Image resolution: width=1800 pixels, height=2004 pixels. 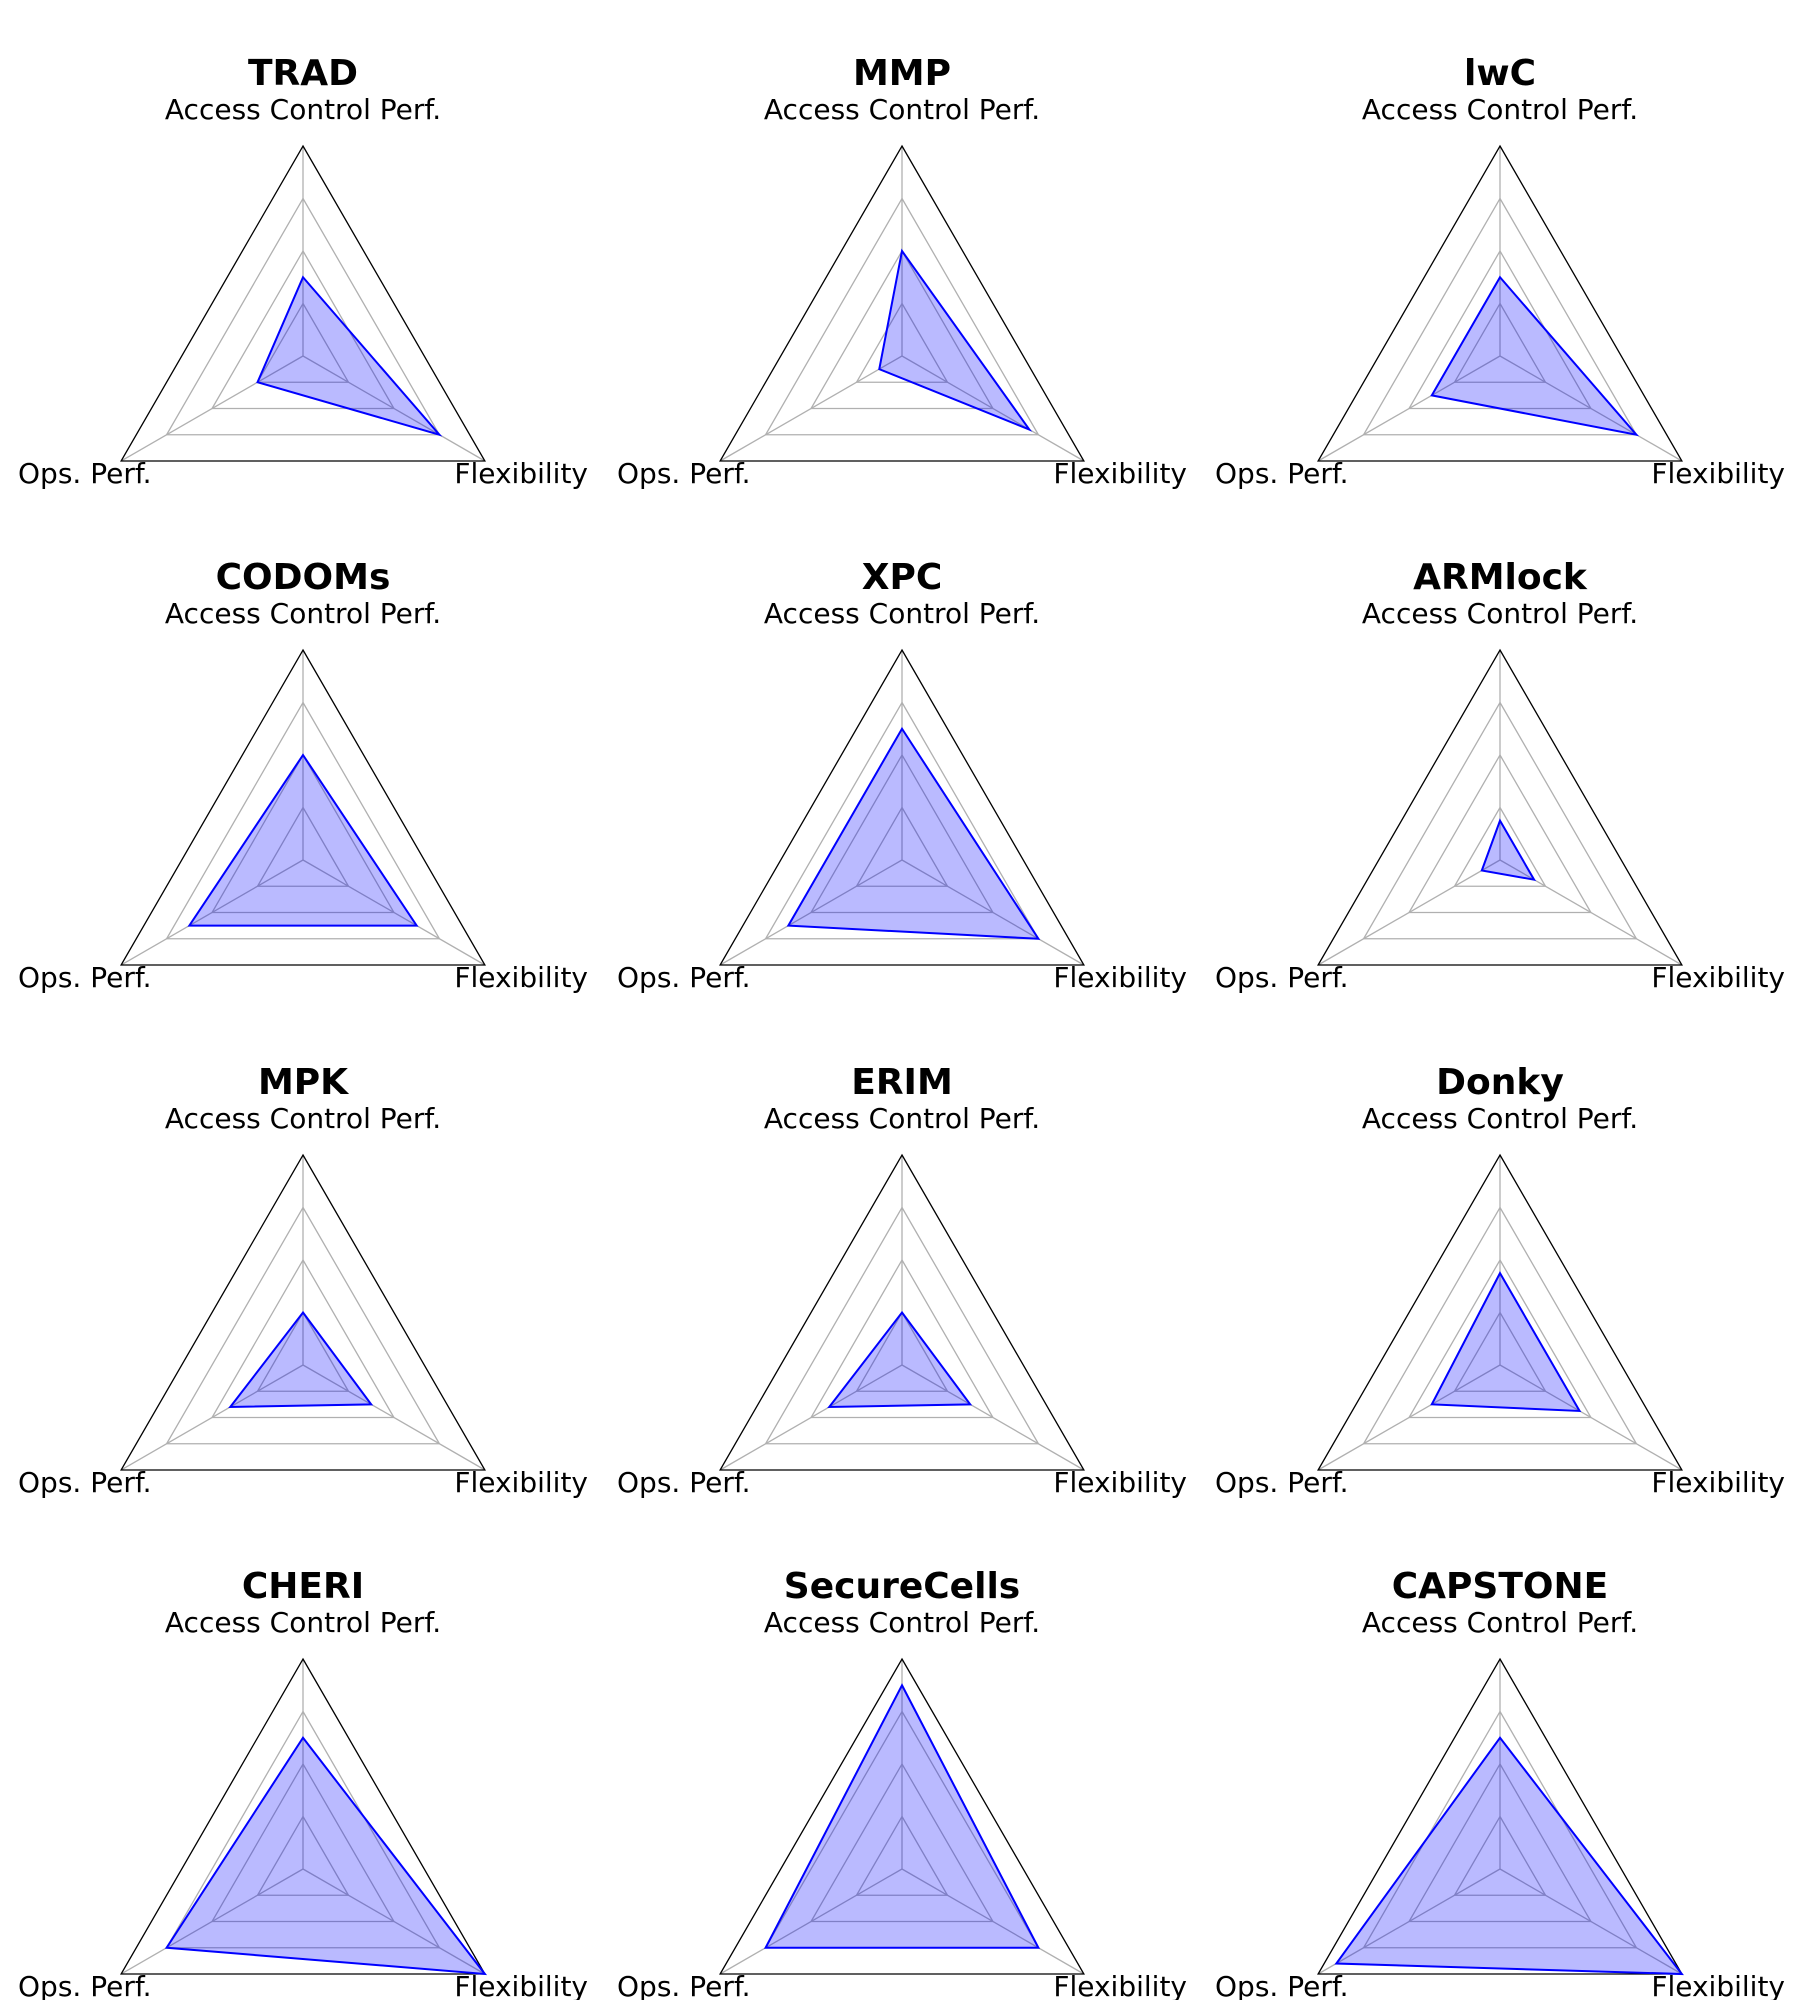 What do you see at coordinates (303, 577) in the screenshot?
I see `panel-title: CODOMs` at bounding box center [303, 577].